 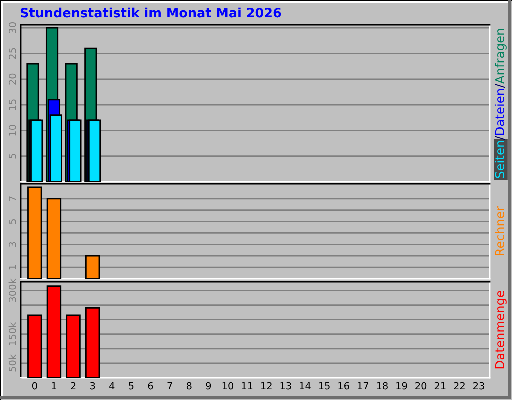 I want to click on x-tick-label: 6, so click(x=151, y=386).